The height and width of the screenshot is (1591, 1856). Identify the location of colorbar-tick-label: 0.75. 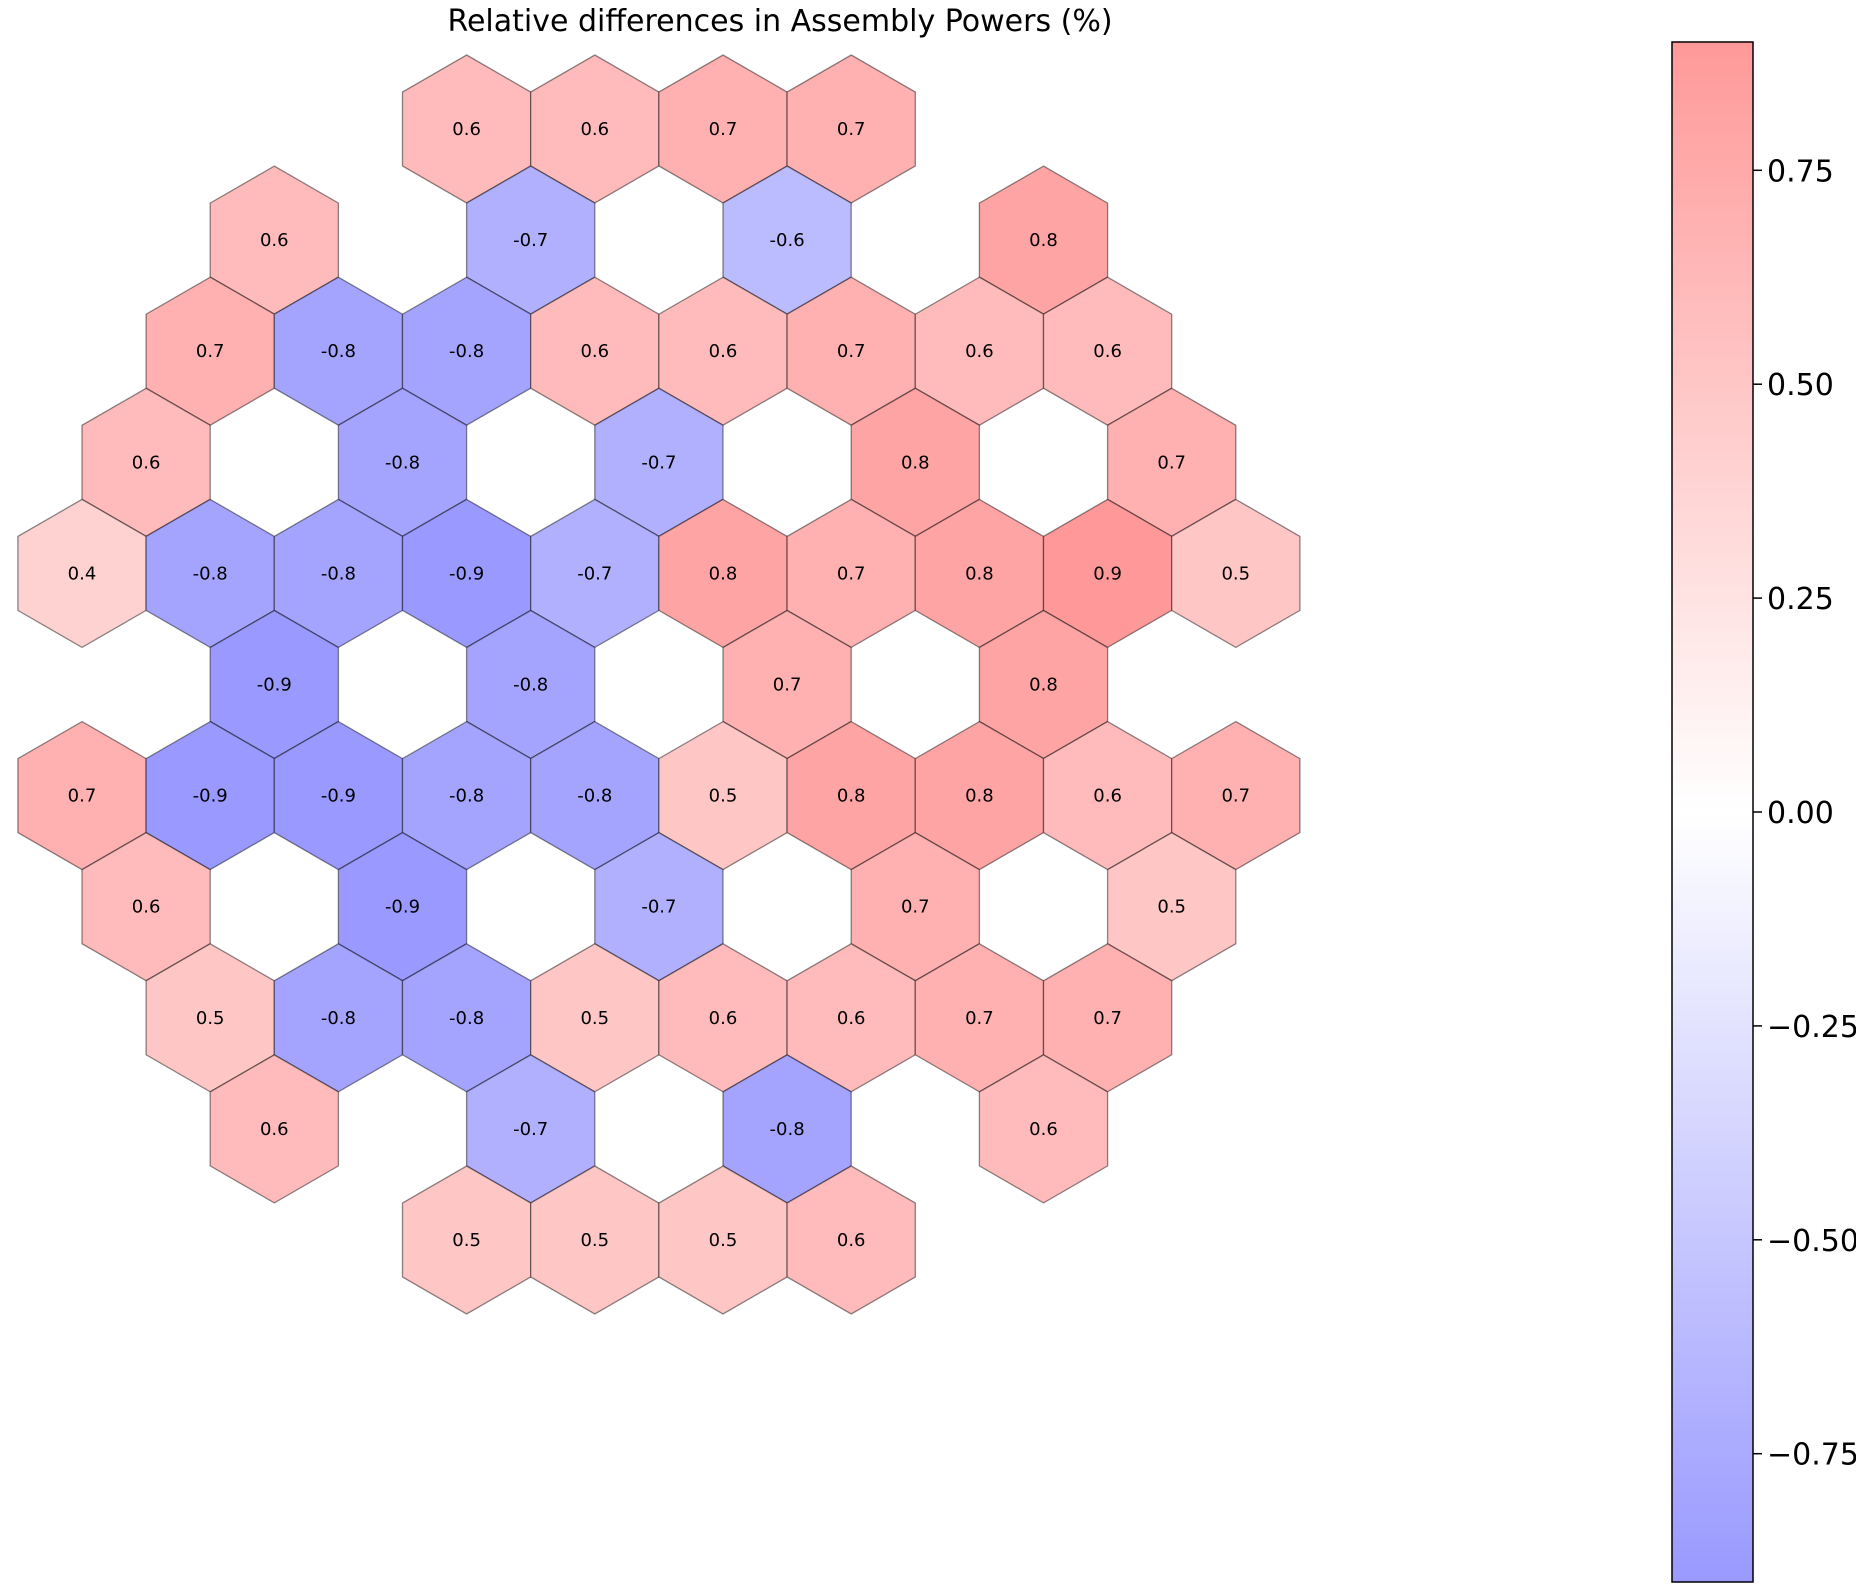
(1800, 171).